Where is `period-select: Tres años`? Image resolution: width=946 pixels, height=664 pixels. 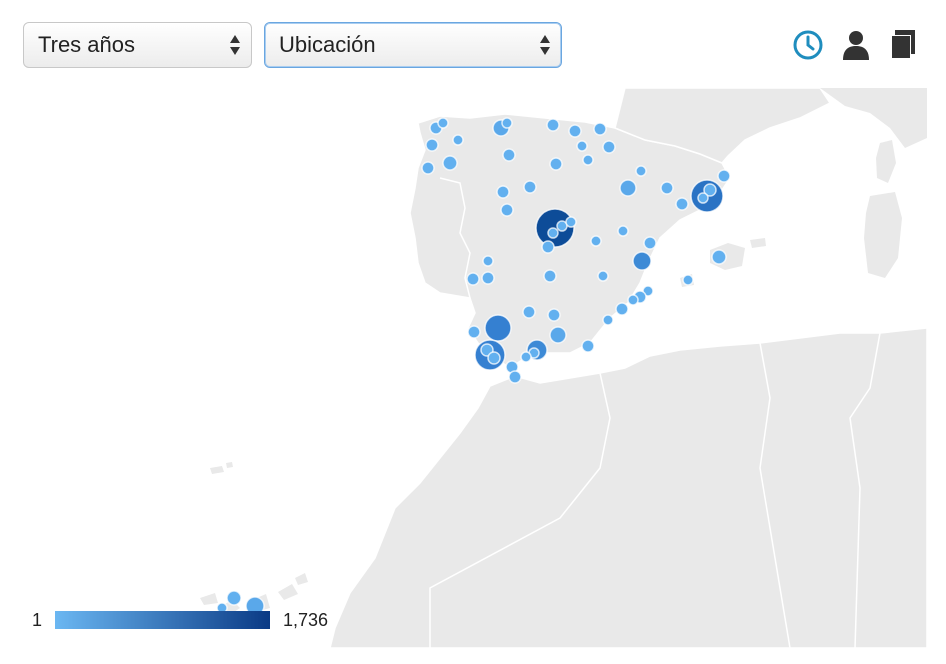
period-select: Tres años is located at coordinates (137, 45).